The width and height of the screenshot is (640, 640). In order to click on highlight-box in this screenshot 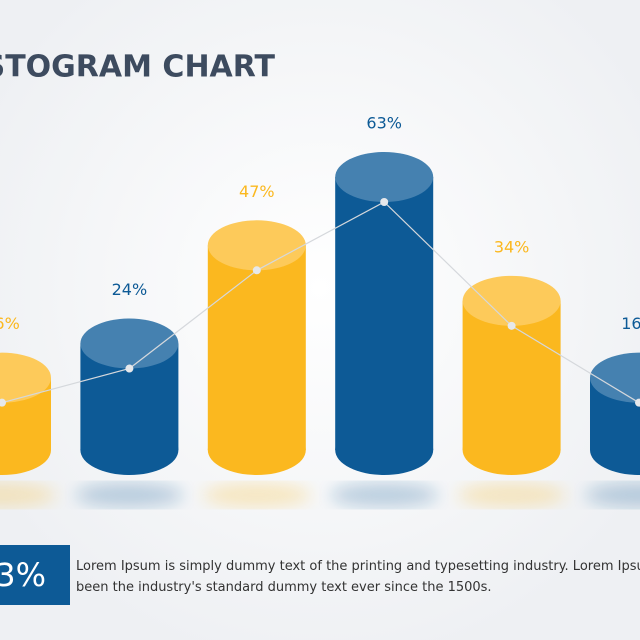, I will do `click(35, 575)`.